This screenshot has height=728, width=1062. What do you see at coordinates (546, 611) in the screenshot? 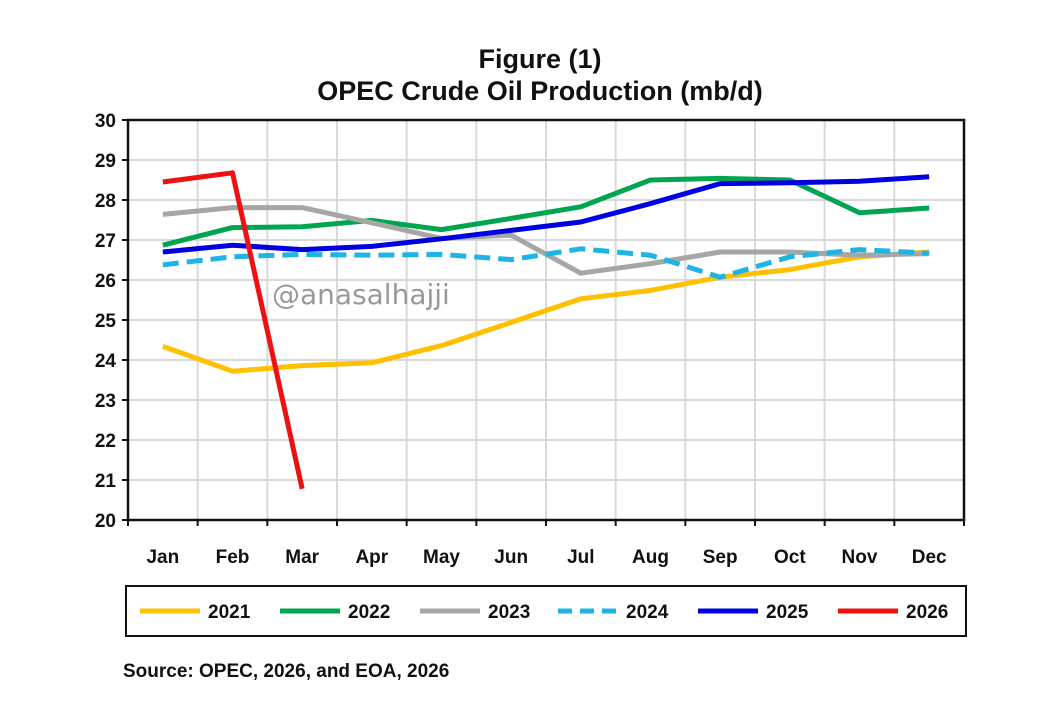
I see `legend-box` at bounding box center [546, 611].